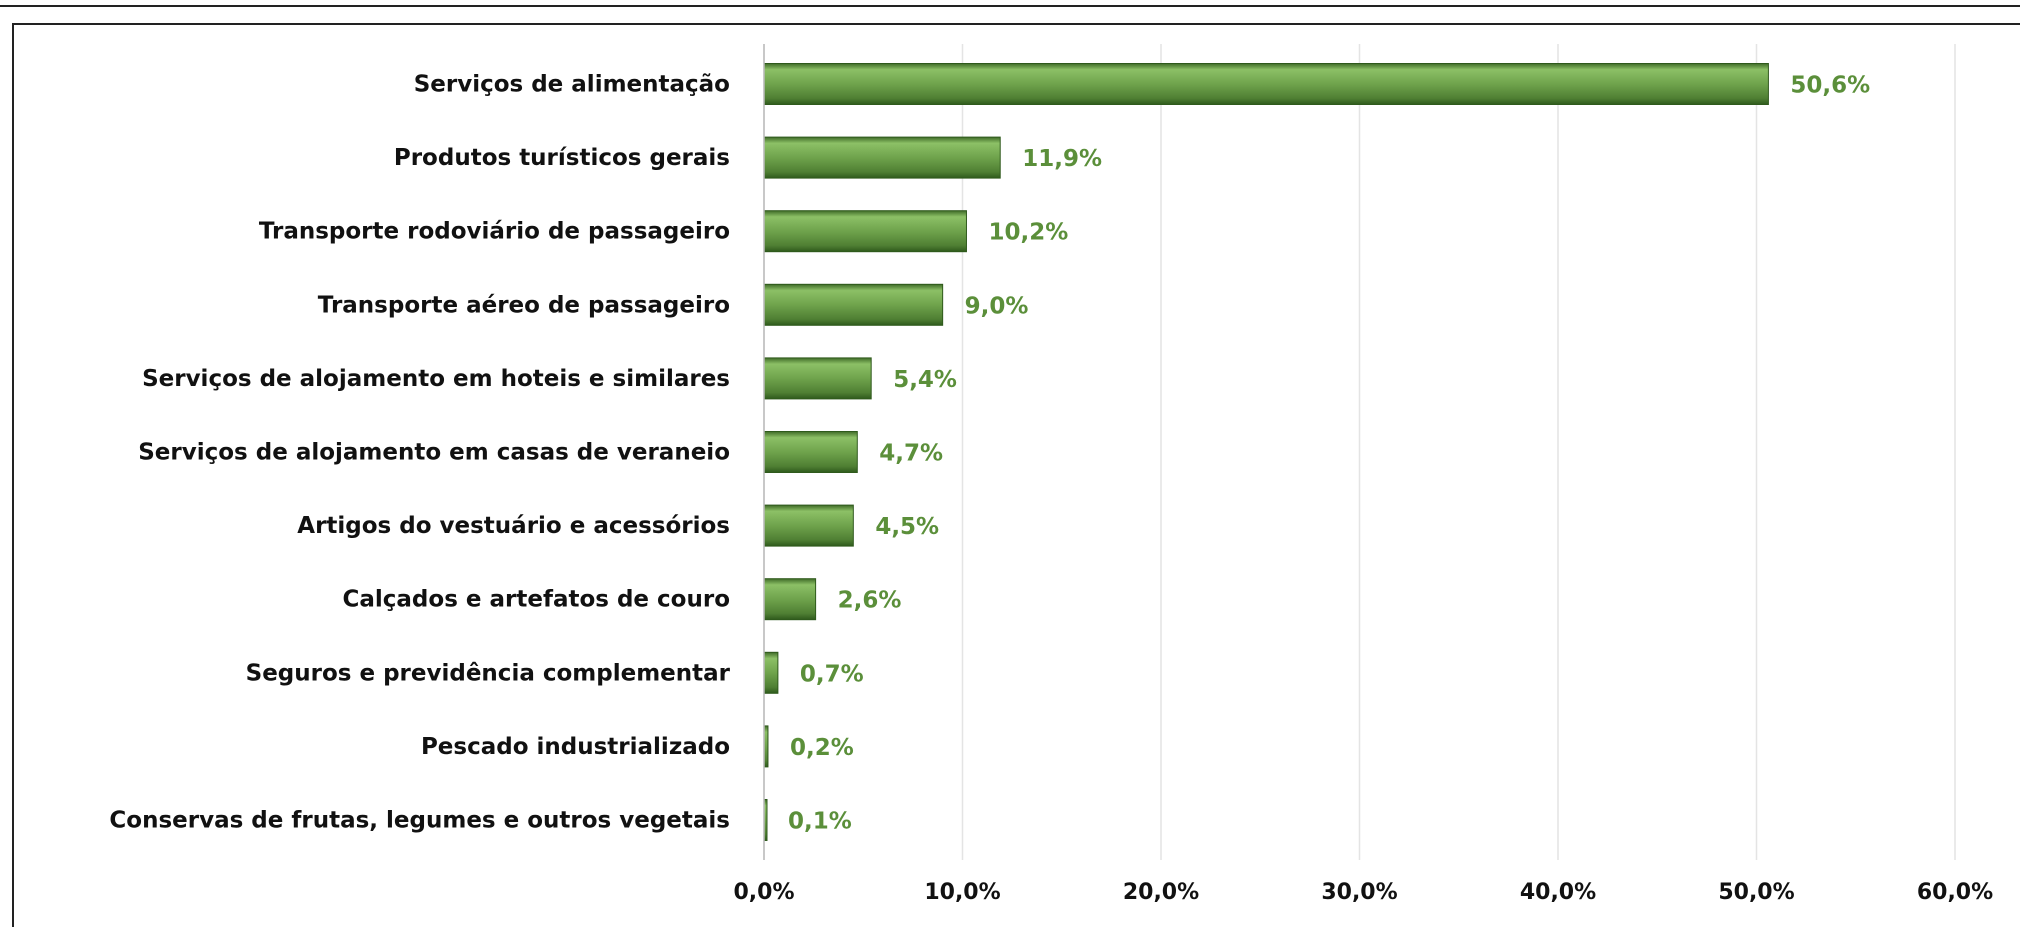 The image size is (2020, 931). I want to click on data-label: 0,2%, so click(822, 748).